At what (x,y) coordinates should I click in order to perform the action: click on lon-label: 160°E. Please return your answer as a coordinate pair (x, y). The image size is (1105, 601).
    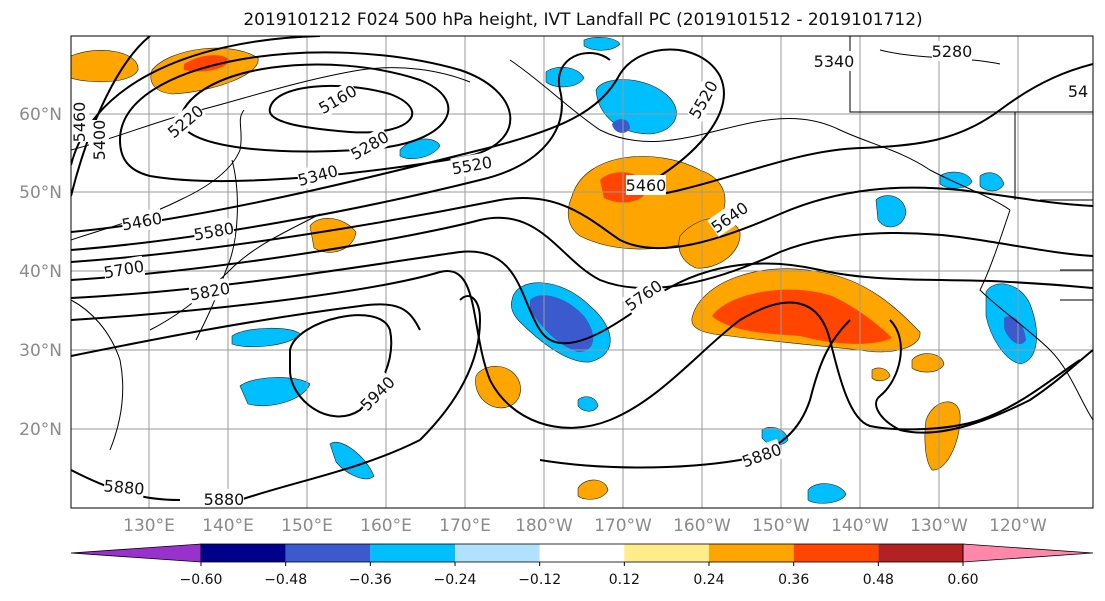
    Looking at the image, I should click on (386, 526).